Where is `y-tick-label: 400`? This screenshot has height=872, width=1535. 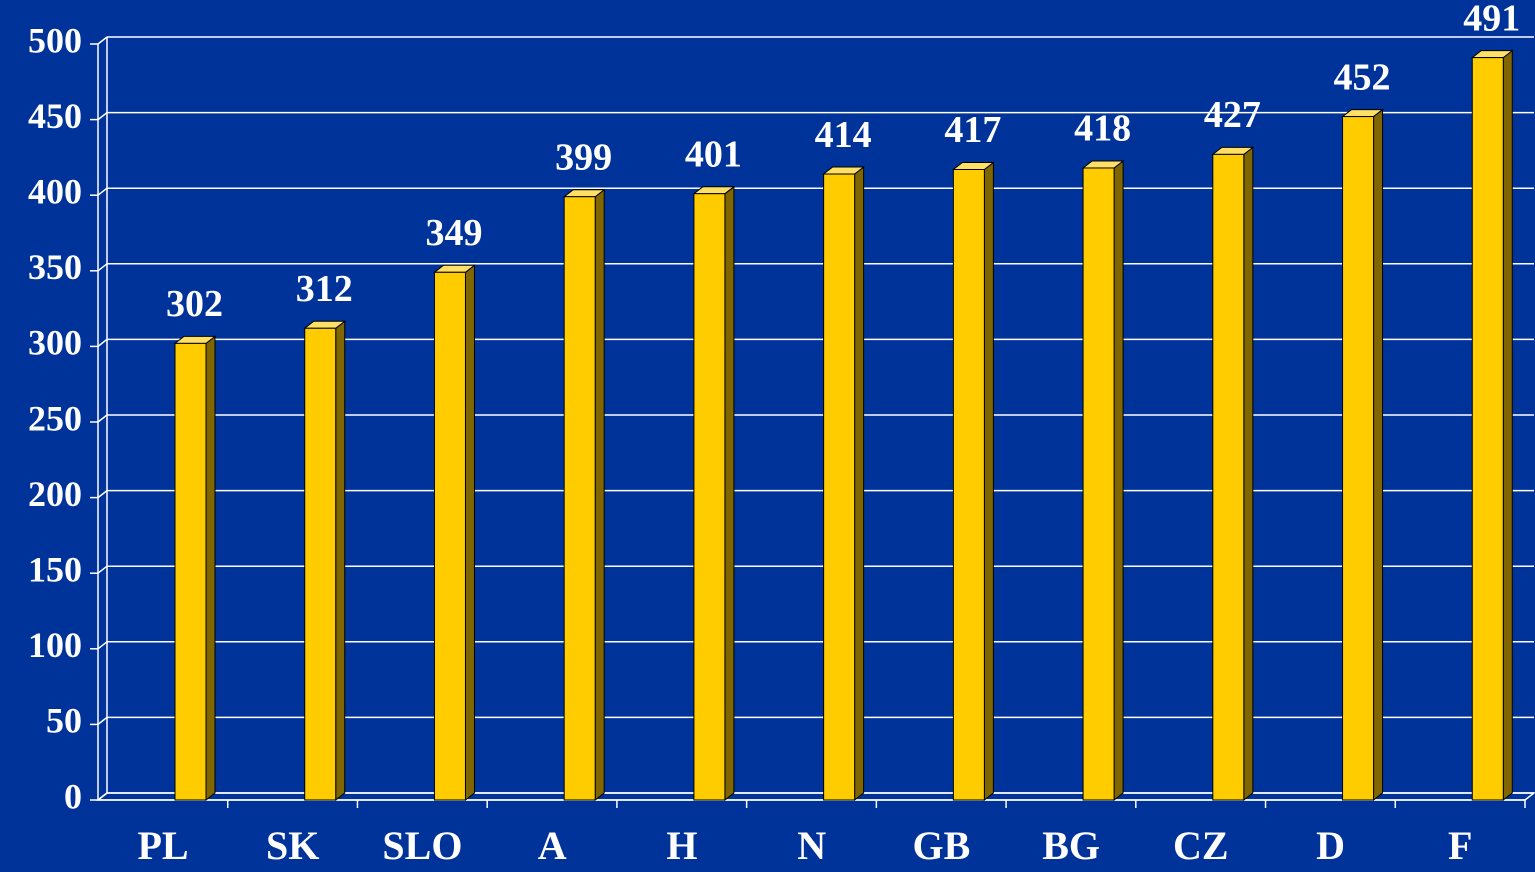 y-tick-label: 400 is located at coordinates (55, 191).